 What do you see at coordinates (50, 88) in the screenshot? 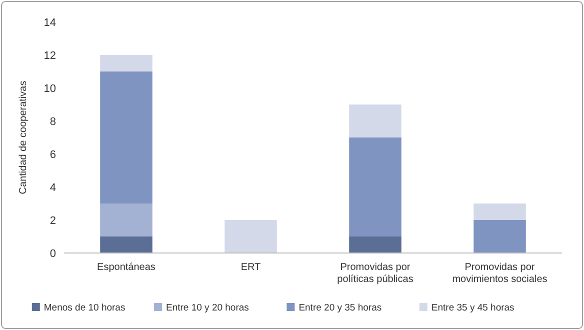
I see `y-tick-label: 10` at bounding box center [50, 88].